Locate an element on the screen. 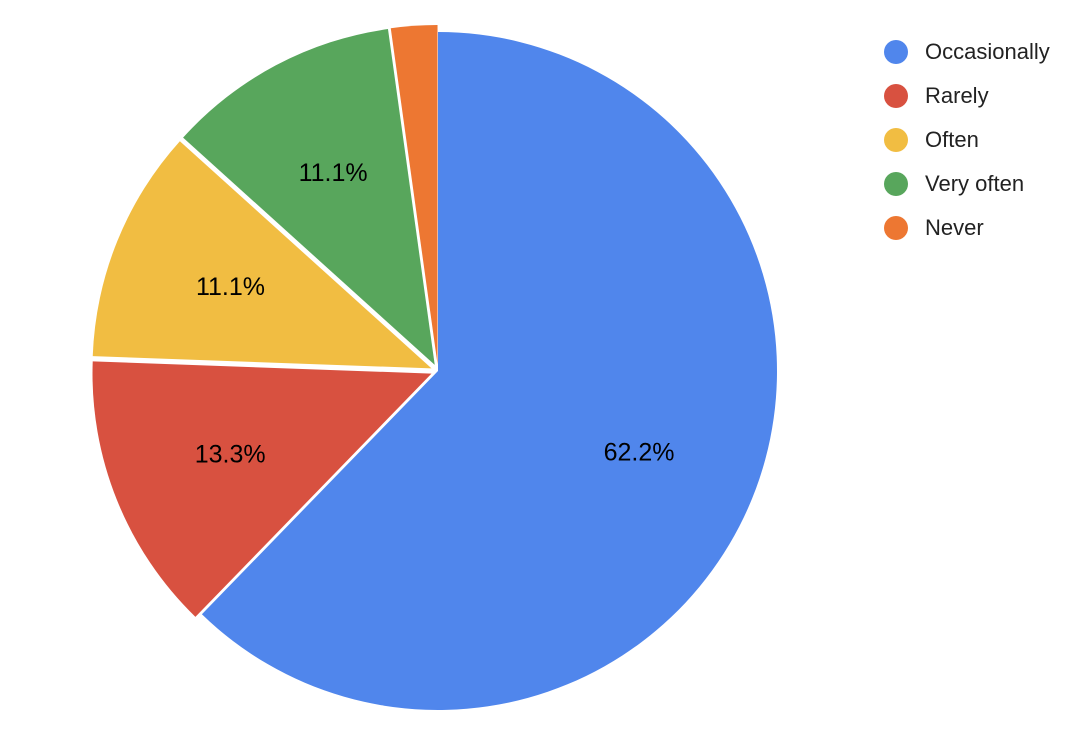 Image resolution: width=1092 pixels, height=740 pixels. legend-item-rarely: Rarely is located at coordinates (967, 96).